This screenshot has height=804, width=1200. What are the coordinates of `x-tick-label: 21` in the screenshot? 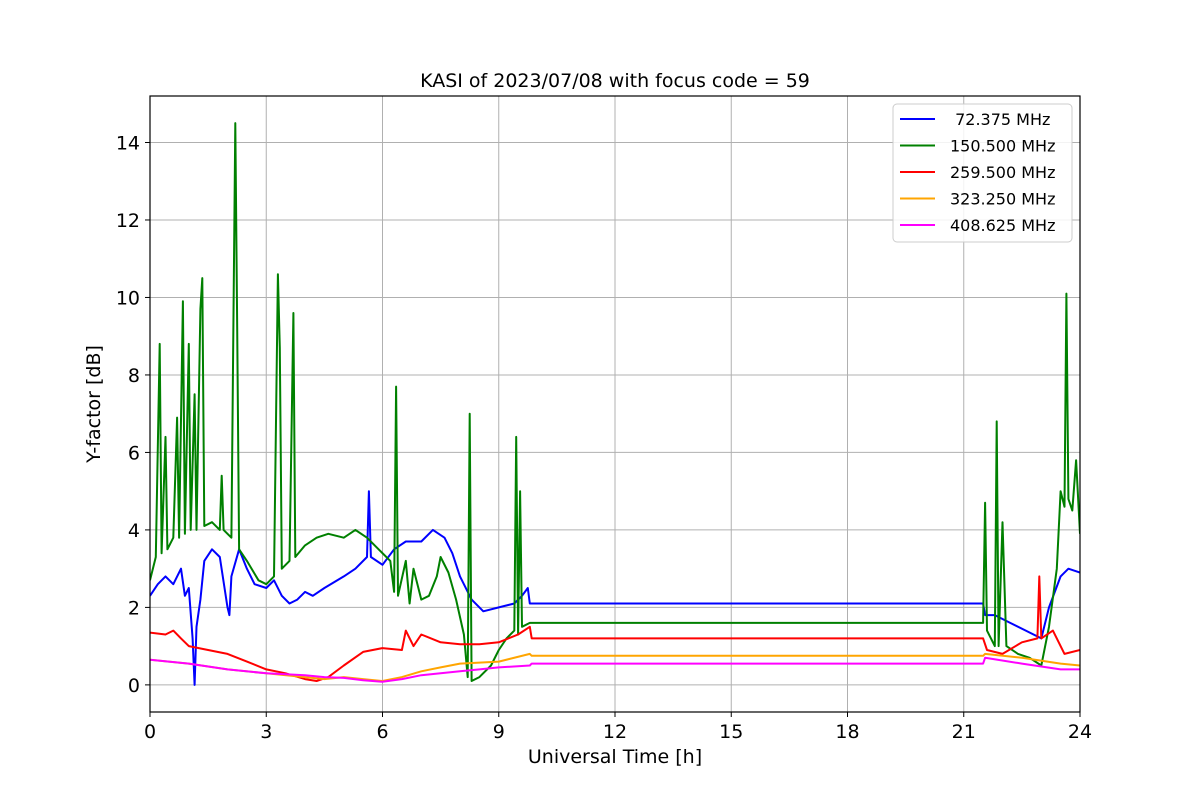 It's located at (964, 732).